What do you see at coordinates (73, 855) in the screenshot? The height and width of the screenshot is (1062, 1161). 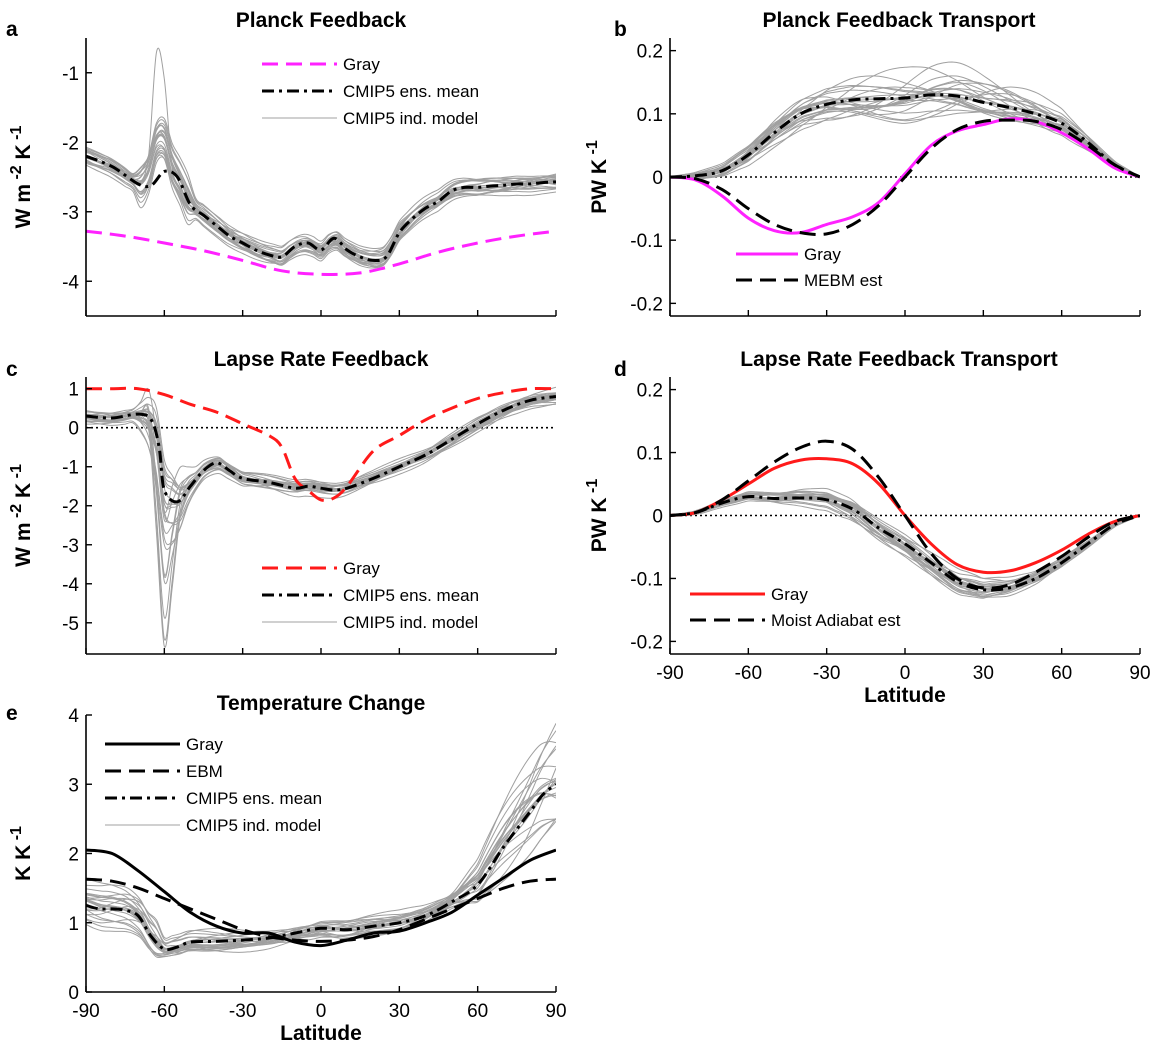 I see `y-tick-label: 2` at bounding box center [73, 855].